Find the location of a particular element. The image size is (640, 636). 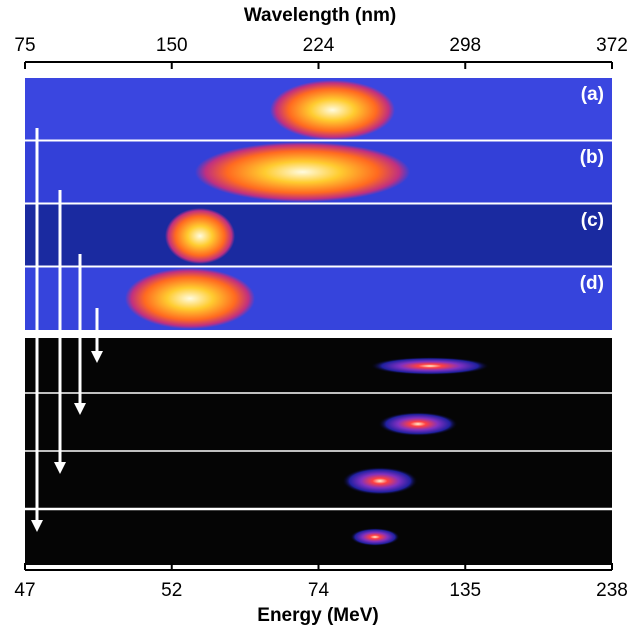

tick-label: 372 is located at coordinates (612, 45).